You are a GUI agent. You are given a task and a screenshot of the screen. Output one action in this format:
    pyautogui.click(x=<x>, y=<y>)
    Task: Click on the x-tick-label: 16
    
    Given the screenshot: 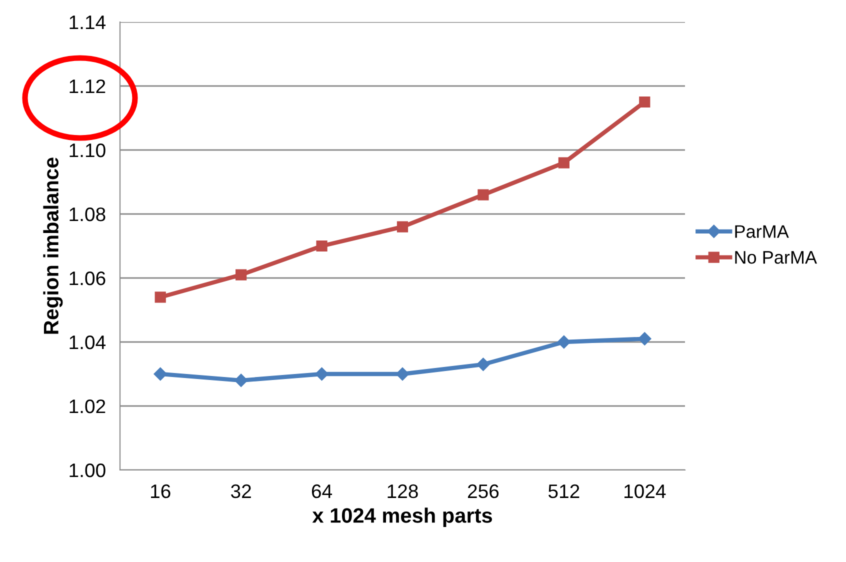 What is the action you would take?
    pyautogui.click(x=160, y=491)
    